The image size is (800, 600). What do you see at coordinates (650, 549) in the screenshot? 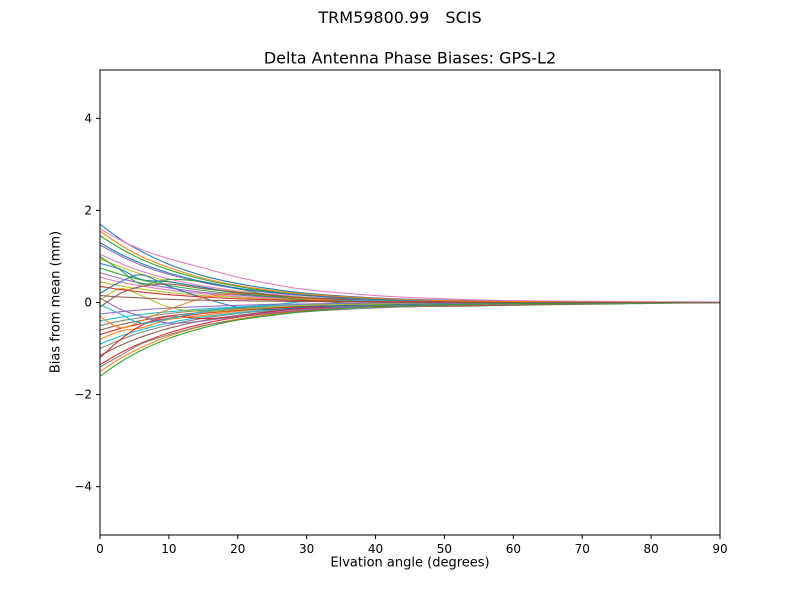
I see `x-tick-label: 80` at bounding box center [650, 549].